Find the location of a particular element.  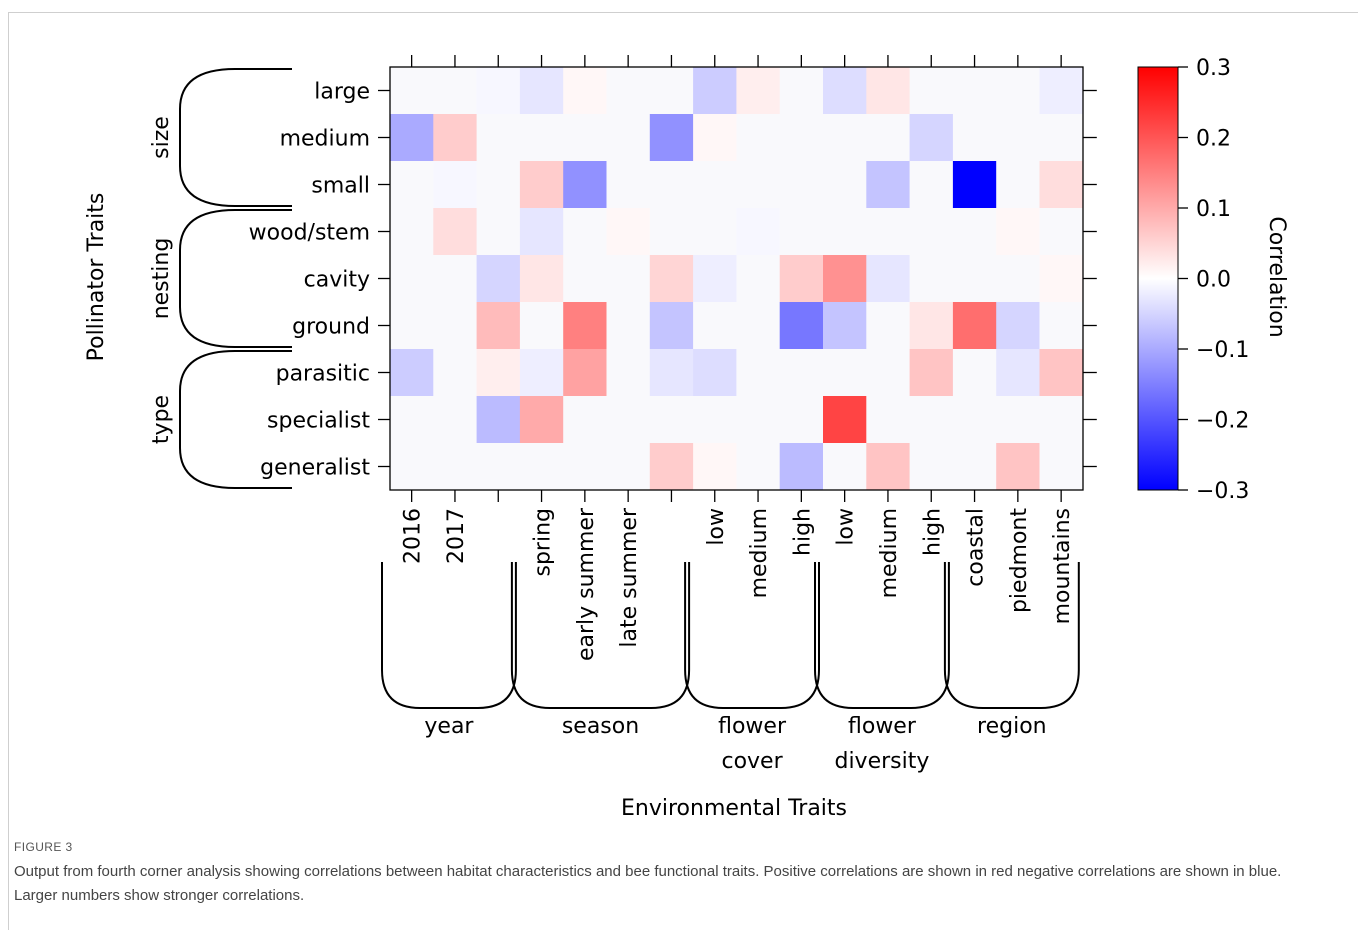

heatmap-cell-r1-c12 is located at coordinates (931, 138).